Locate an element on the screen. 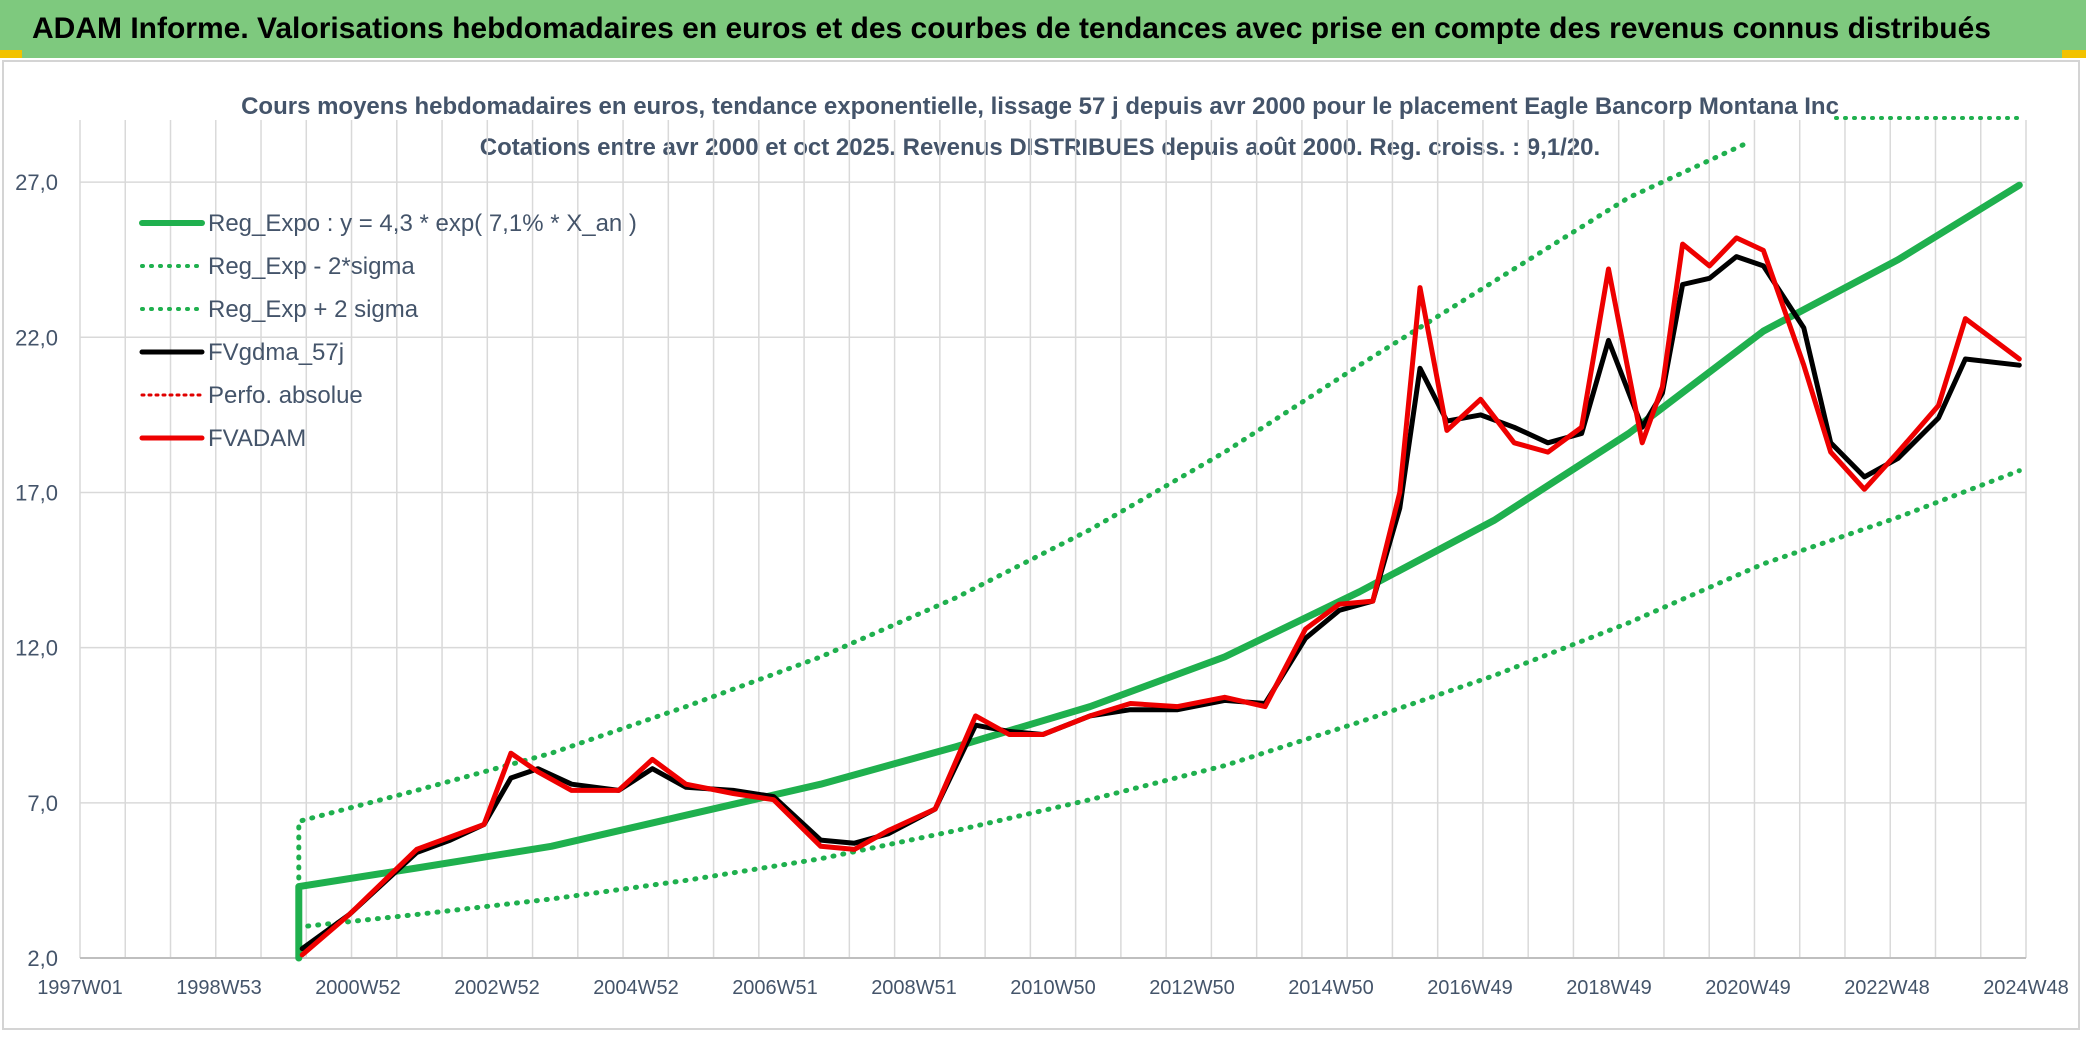 The height and width of the screenshot is (1037, 2086). banner-corner-right is located at coordinates (2074, 54).